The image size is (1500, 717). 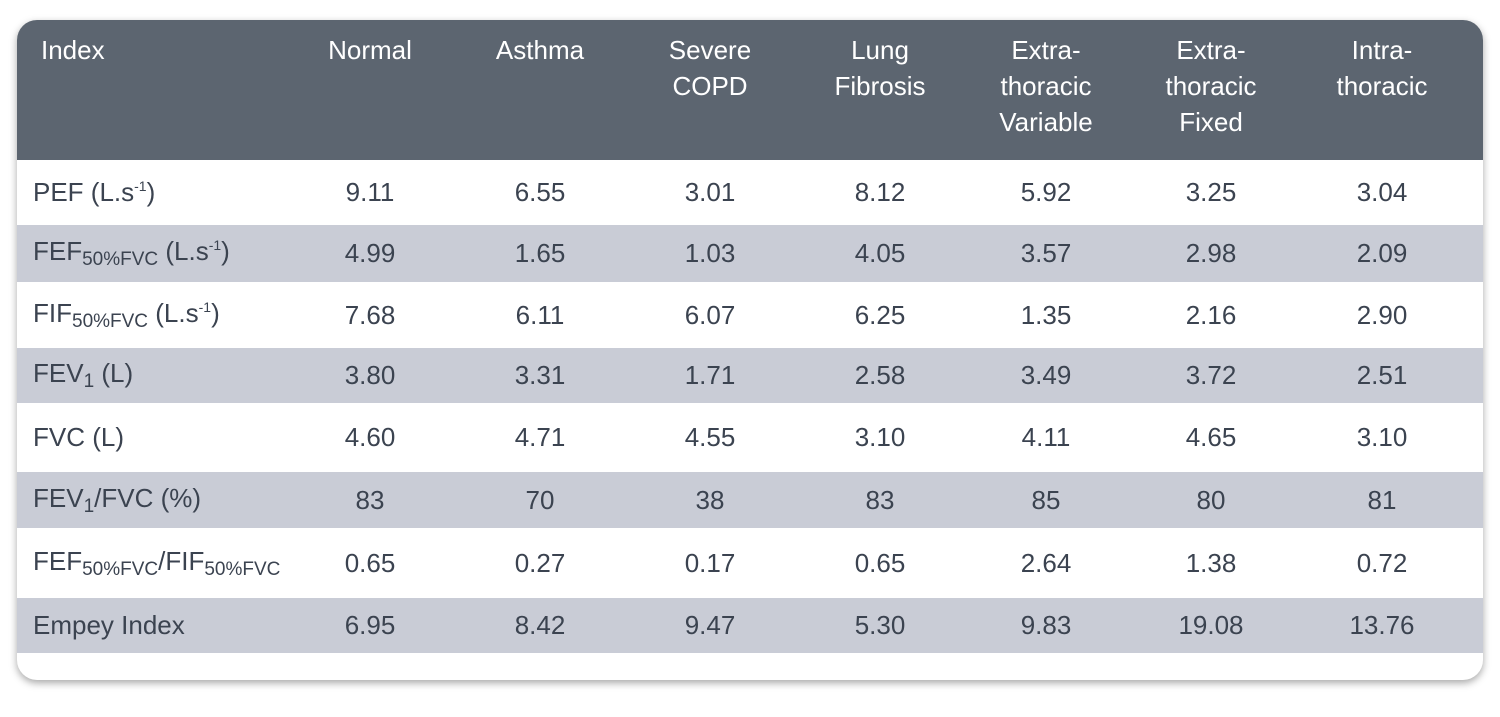 I want to click on value-cell: 0.17, so click(x=710, y=562).